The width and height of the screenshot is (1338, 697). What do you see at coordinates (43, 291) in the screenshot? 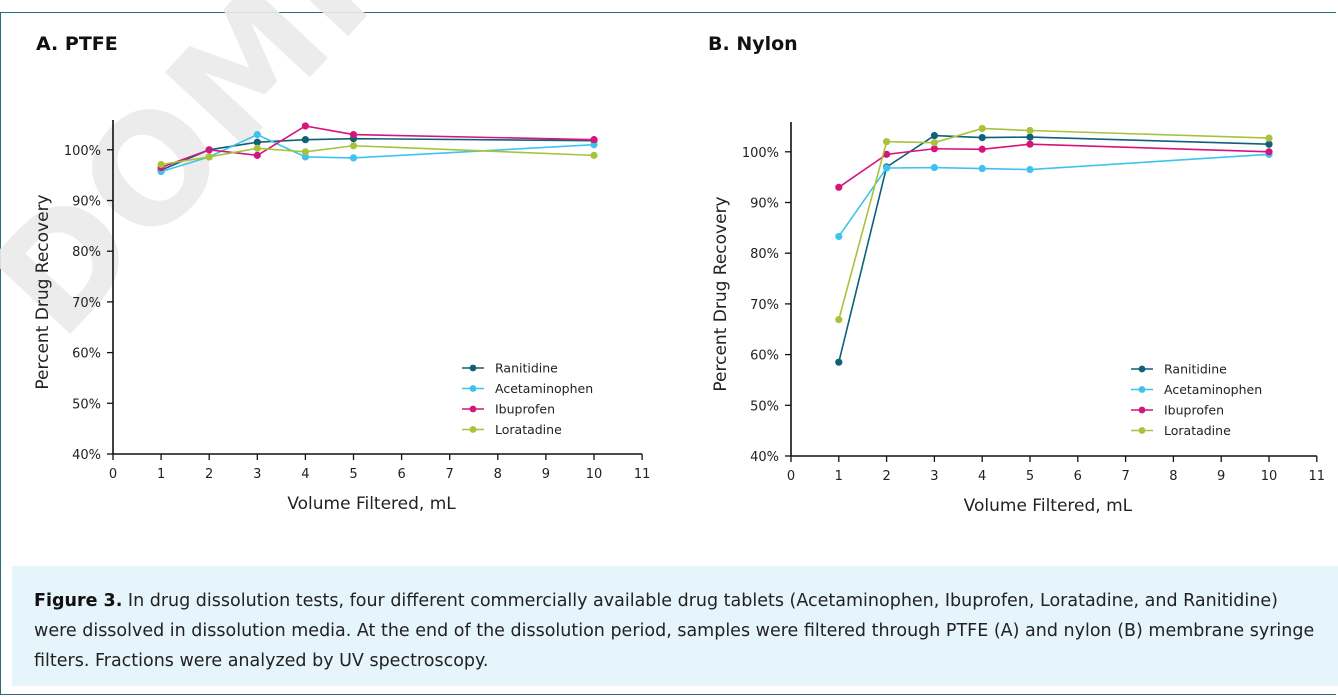
I see `y-axis-label: Percent Drug Recovery` at bounding box center [43, 291].